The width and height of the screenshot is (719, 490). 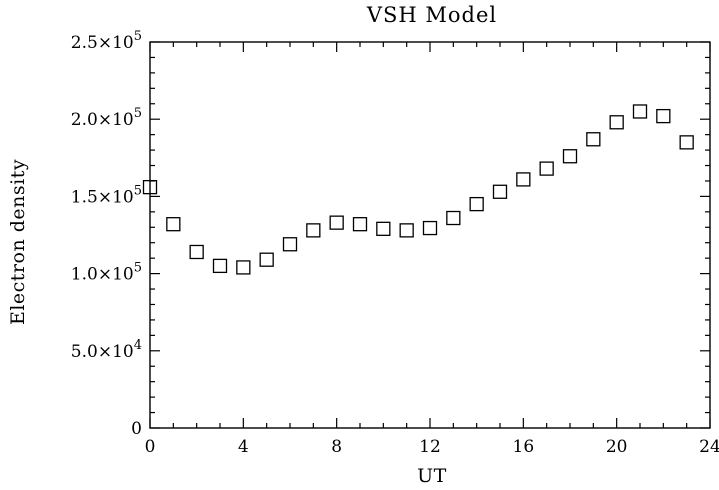 What do you see at coordinates (709, 447) in the screenshot?
I see `x-tick-label: 24` at bounding box center [709, 447].